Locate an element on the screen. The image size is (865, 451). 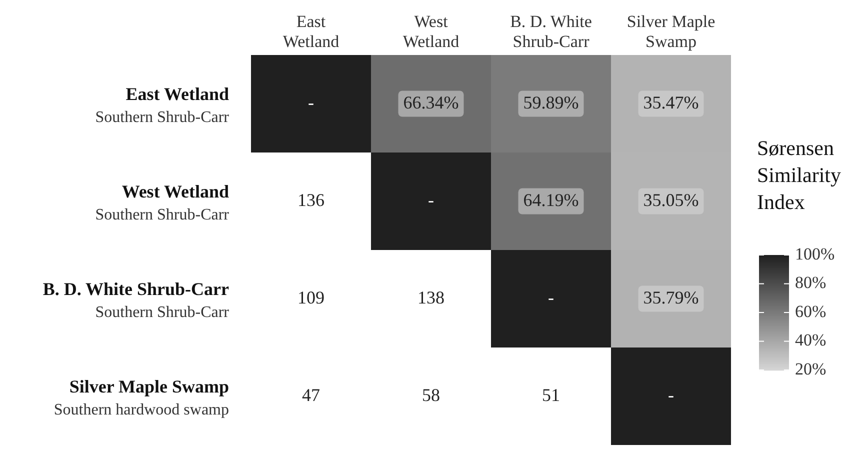
x-tick-label: Silver Maple Swamp is located at coordinates (671, 31).